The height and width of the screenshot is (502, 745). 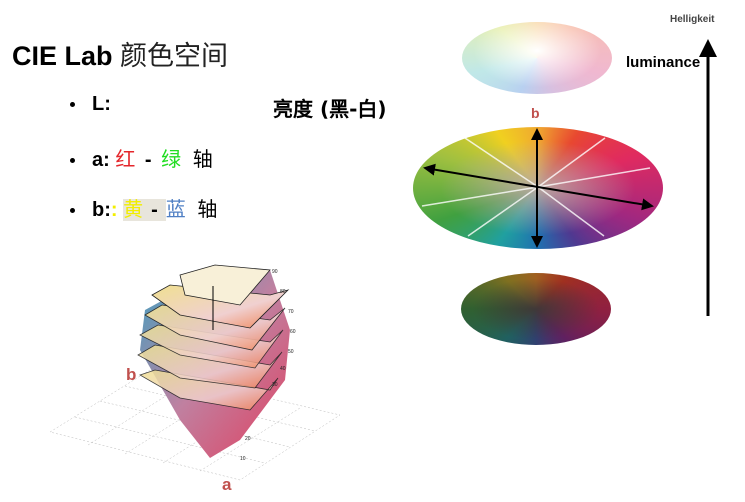 I want to click on yellow-label: 黄, so click(x=133, y=209).